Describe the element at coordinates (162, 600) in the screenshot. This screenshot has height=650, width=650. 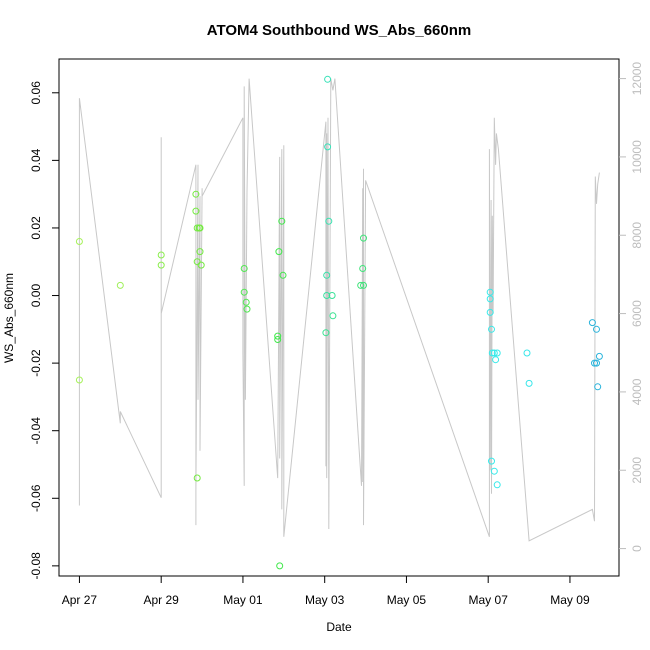
I see `x-tick-label: Apr 29` at that location.